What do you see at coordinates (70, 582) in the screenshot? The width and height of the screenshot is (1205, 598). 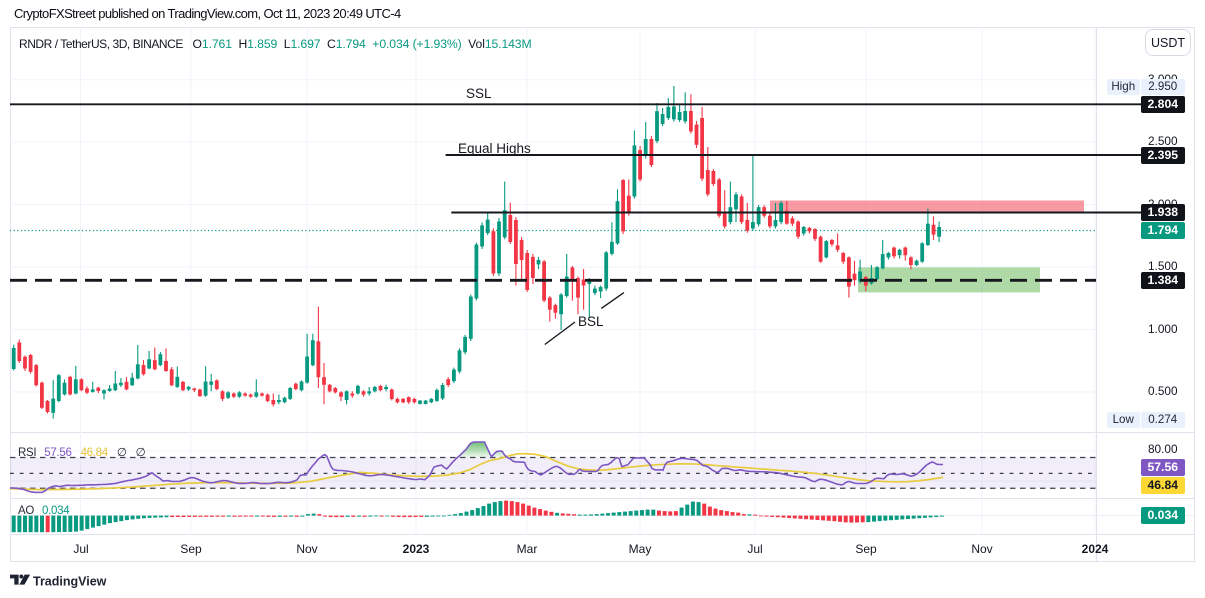 I see `svg-text: TradingView` at bounding box center [70, 582].